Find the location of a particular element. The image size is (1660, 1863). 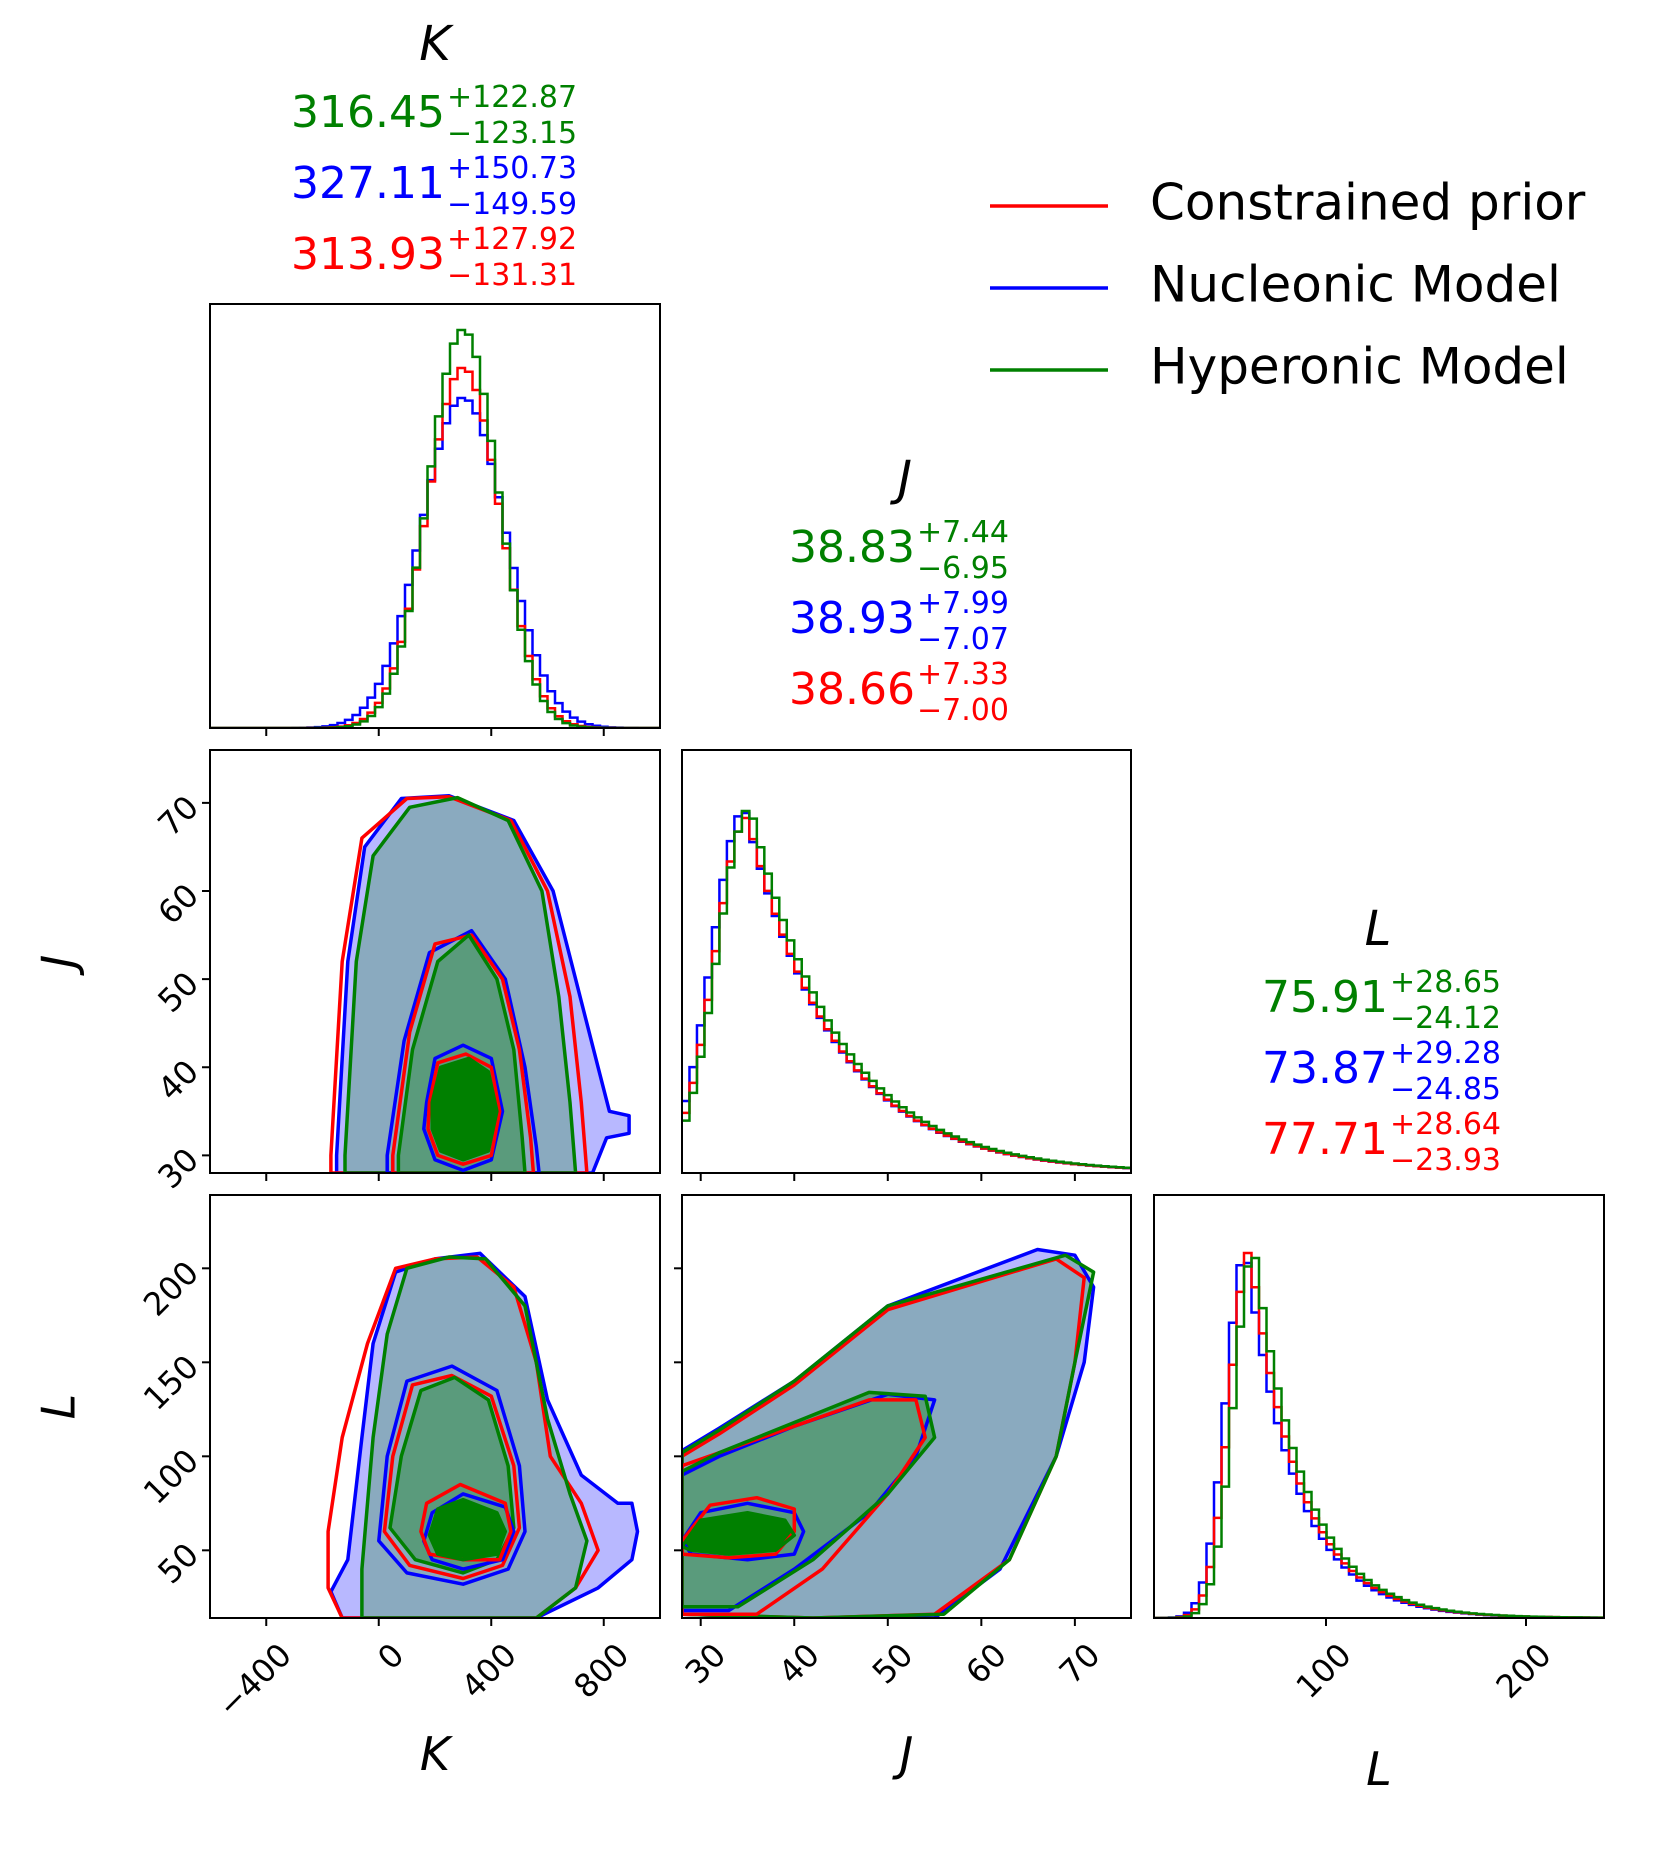

contour-line-J_vs_K-hyperonic-inner is located at coordinates (464, 1109).